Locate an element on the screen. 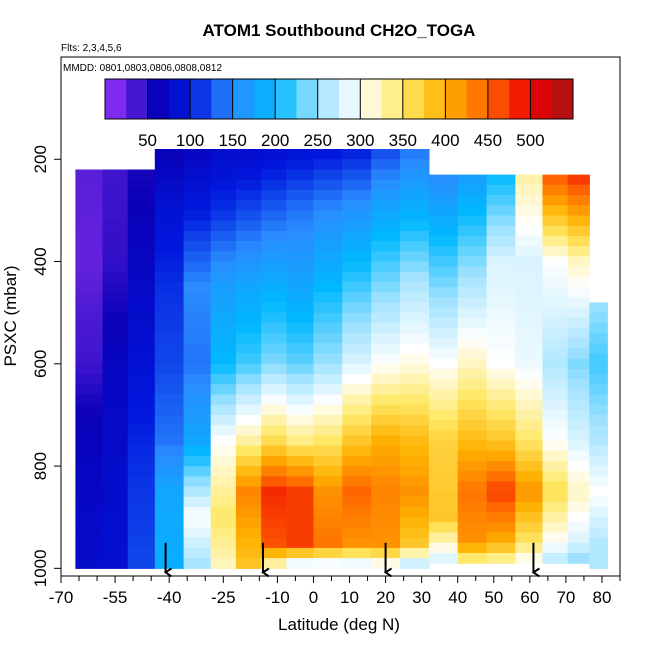 The width and height of the screenshot is (650, 650). colorbar-tick-label: 450 is located at coordinates (488, 140).